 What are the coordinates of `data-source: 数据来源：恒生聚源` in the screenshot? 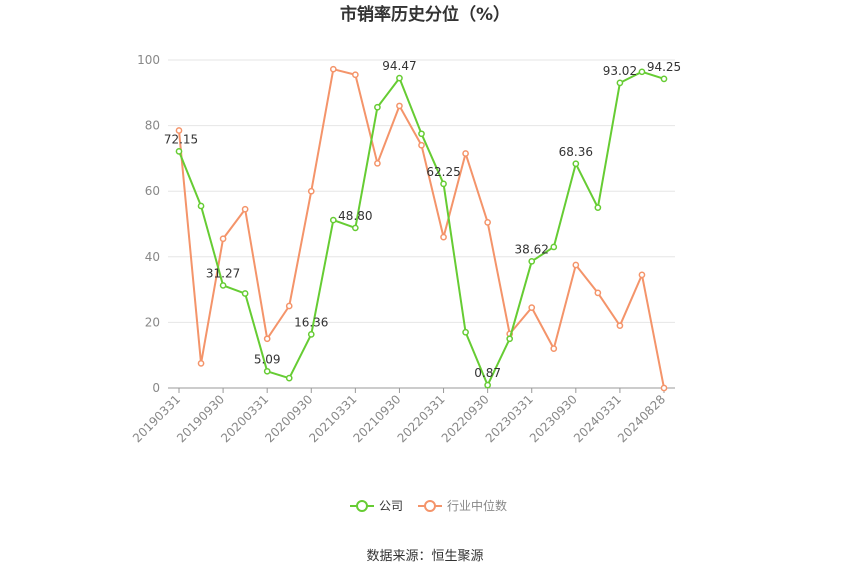 It's located at (424, 556).